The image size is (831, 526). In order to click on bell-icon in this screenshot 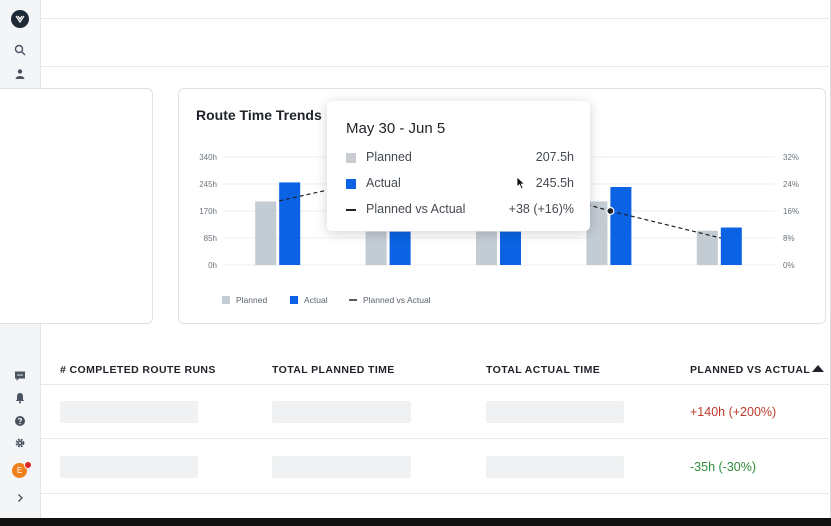, I will do `click(20, 398)`.